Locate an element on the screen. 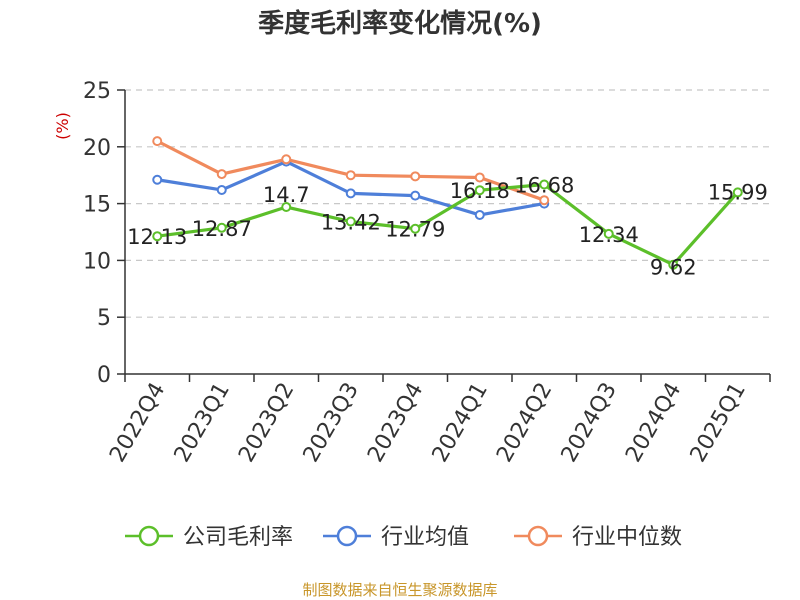  legend-item: 行业中位数 is located at coordinates (598, 537).